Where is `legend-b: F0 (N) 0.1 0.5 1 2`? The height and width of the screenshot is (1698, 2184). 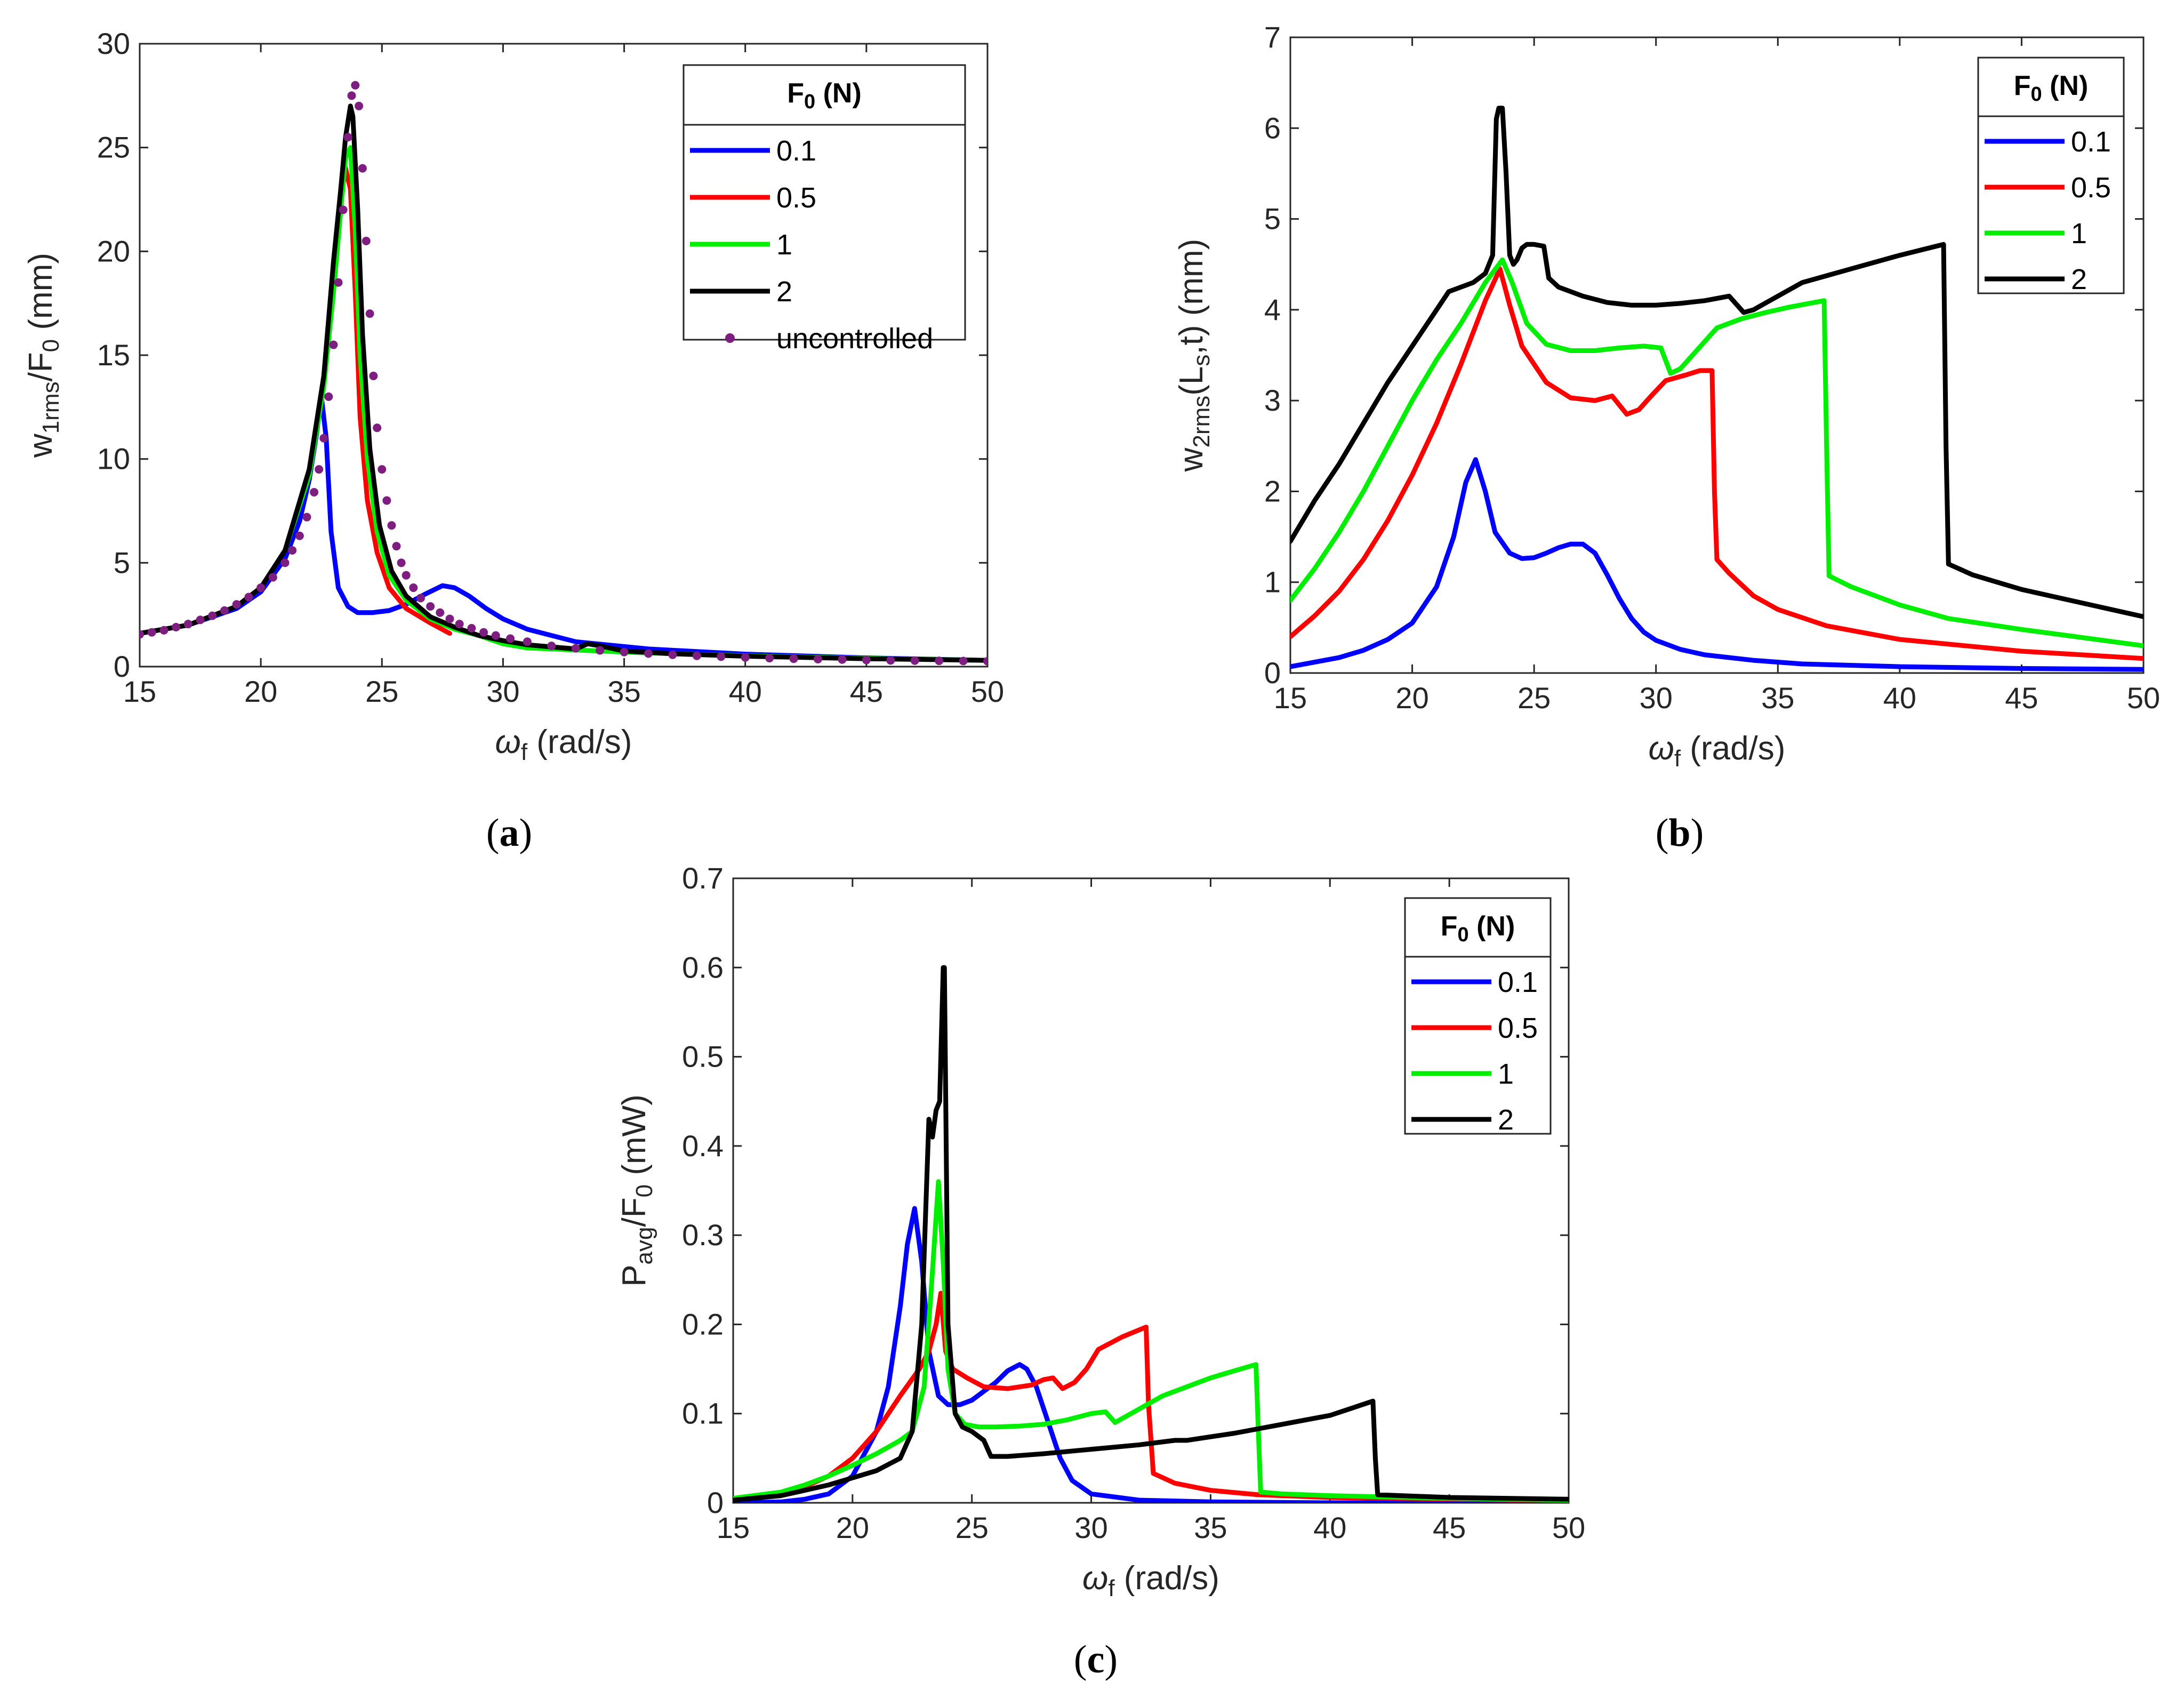
legend-b: F0 (N) 0.1 0.5 1 2 is located at coordinates (2051, 176).